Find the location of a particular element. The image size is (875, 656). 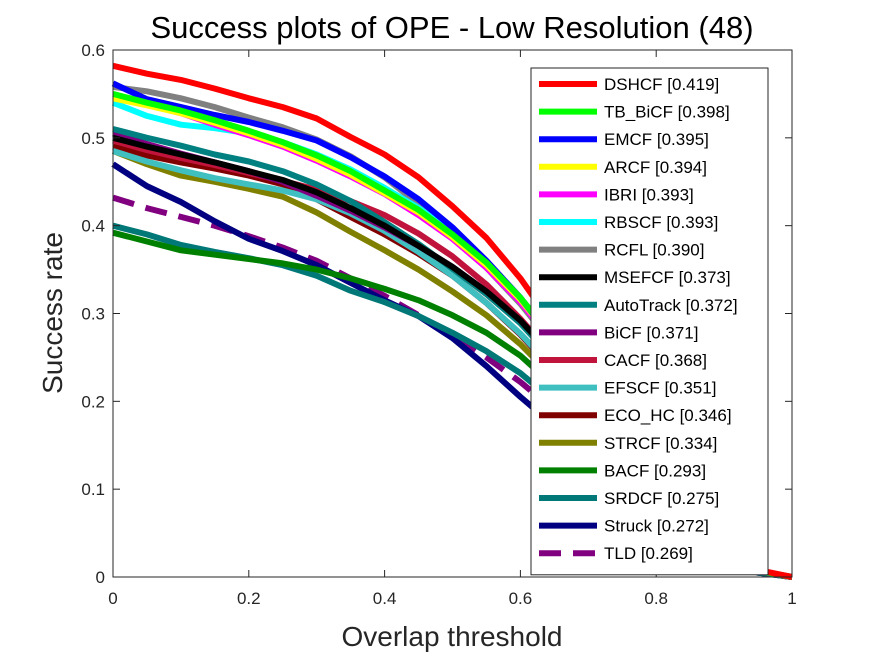

legend-label: TB_BiCF [0.398] is located at coordinates (667, 112).